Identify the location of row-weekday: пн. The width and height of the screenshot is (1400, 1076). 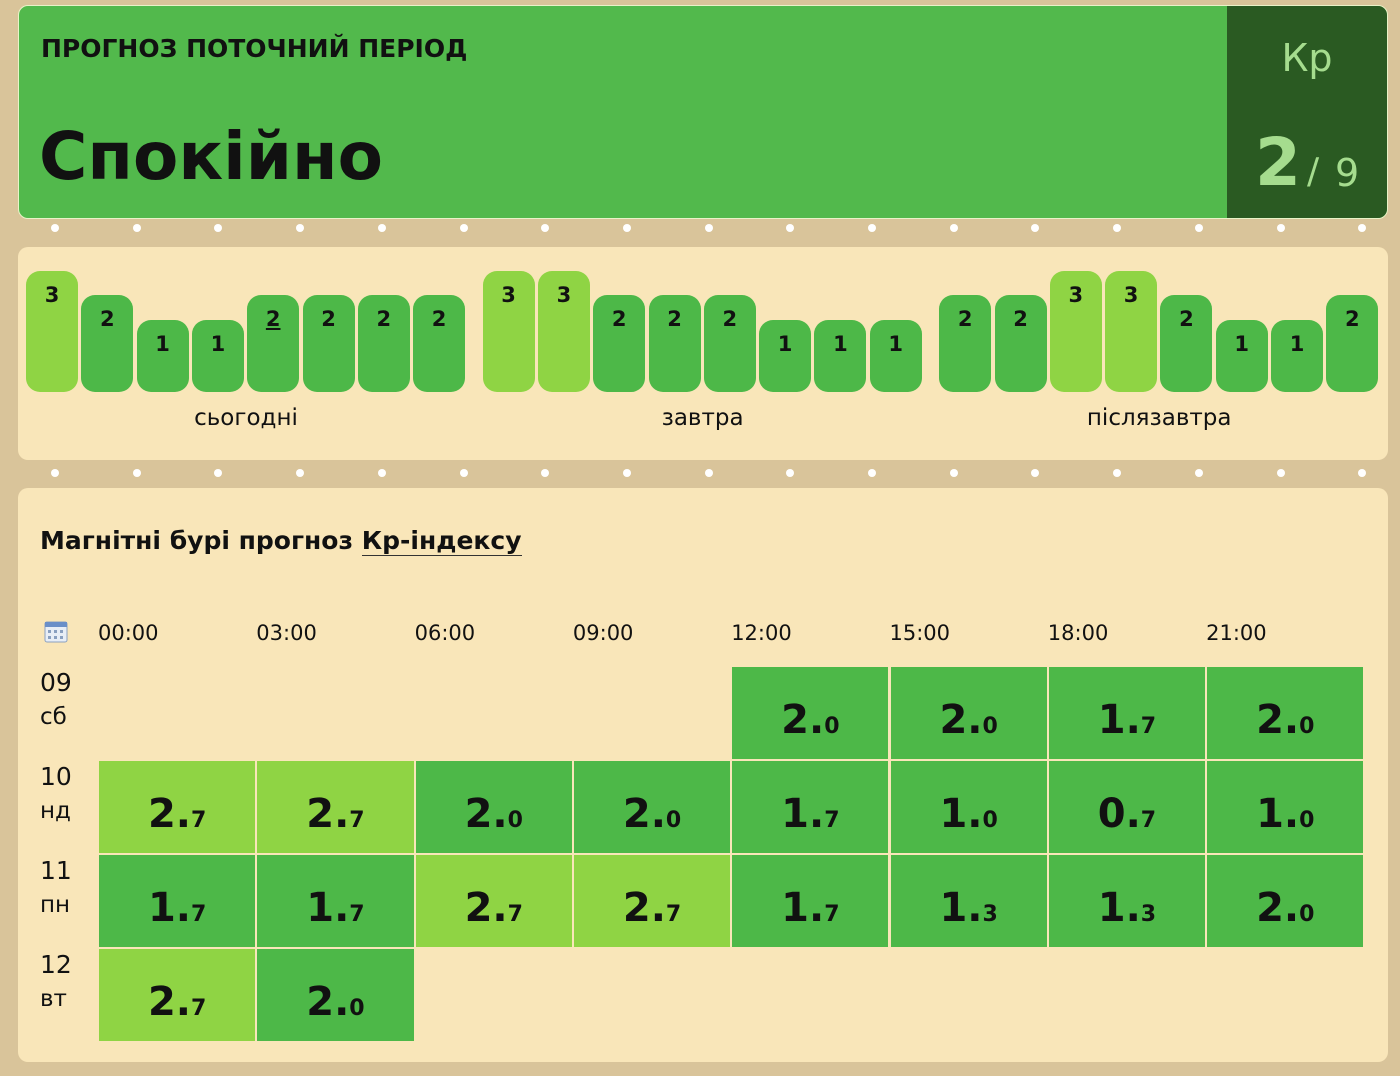
(55, 905).